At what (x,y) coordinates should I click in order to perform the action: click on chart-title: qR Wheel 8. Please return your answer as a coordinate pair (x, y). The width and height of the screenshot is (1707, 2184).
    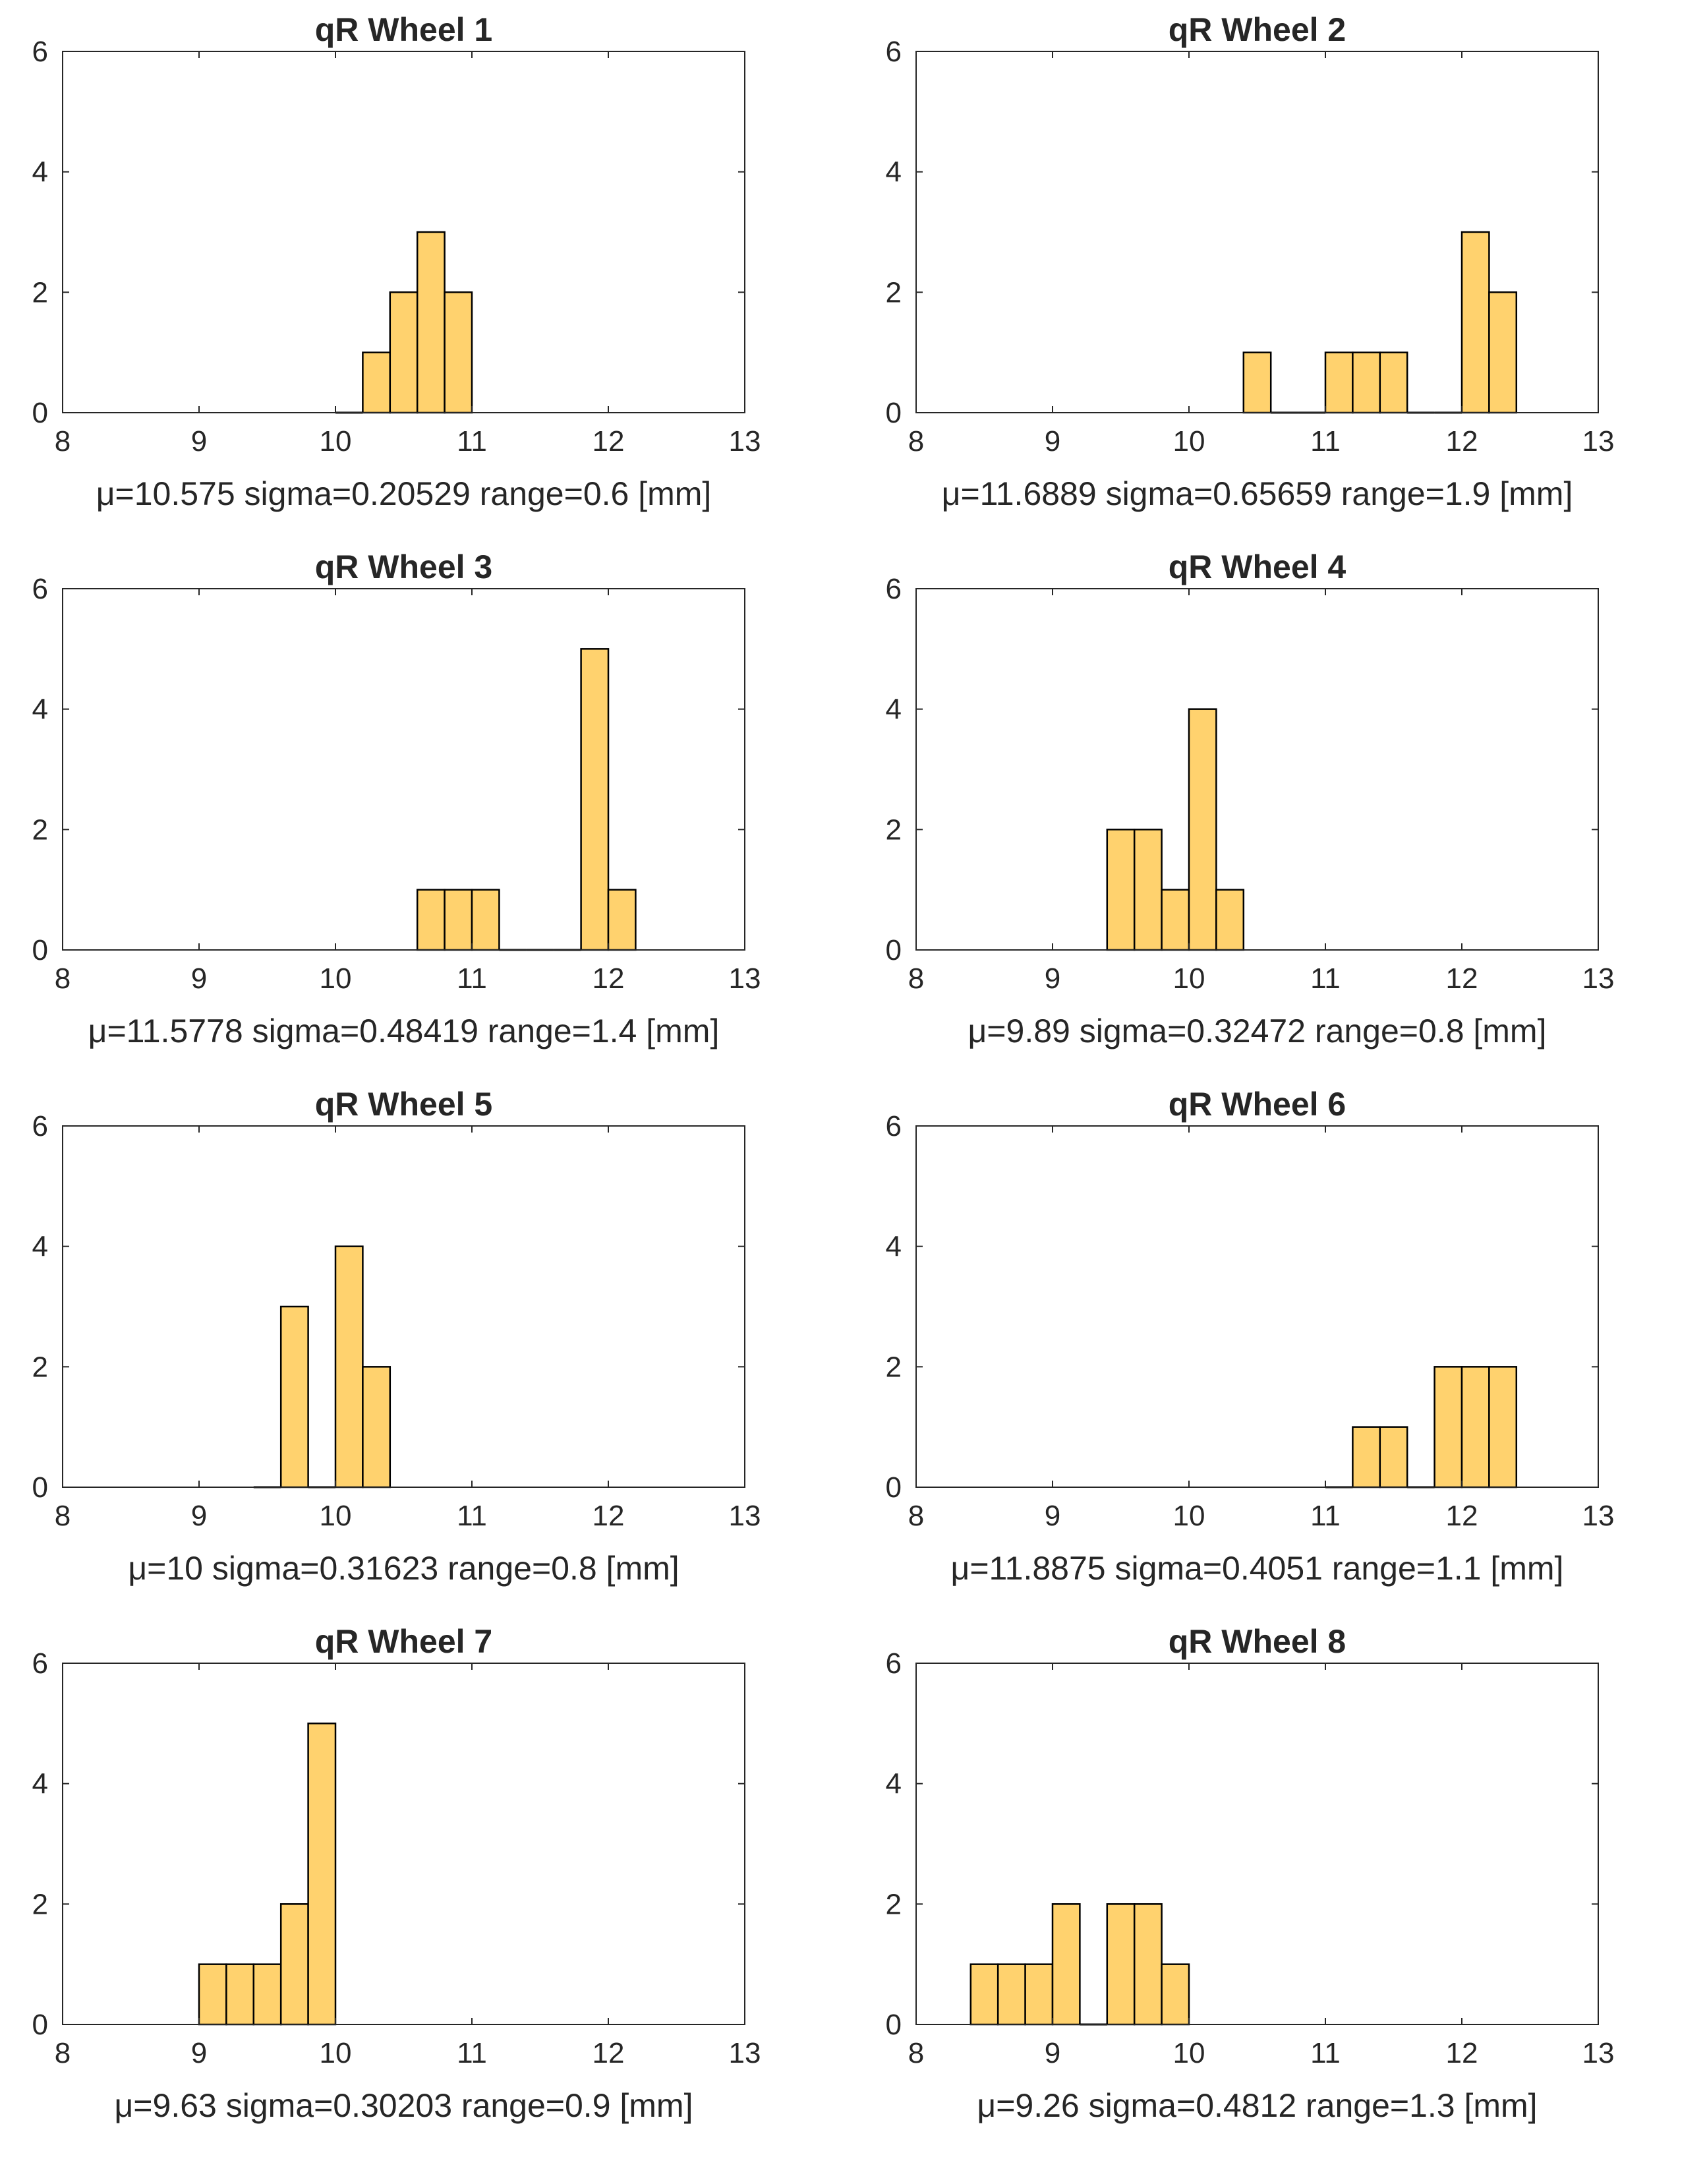
    Looking at the image, I should click on (1257, 1641).